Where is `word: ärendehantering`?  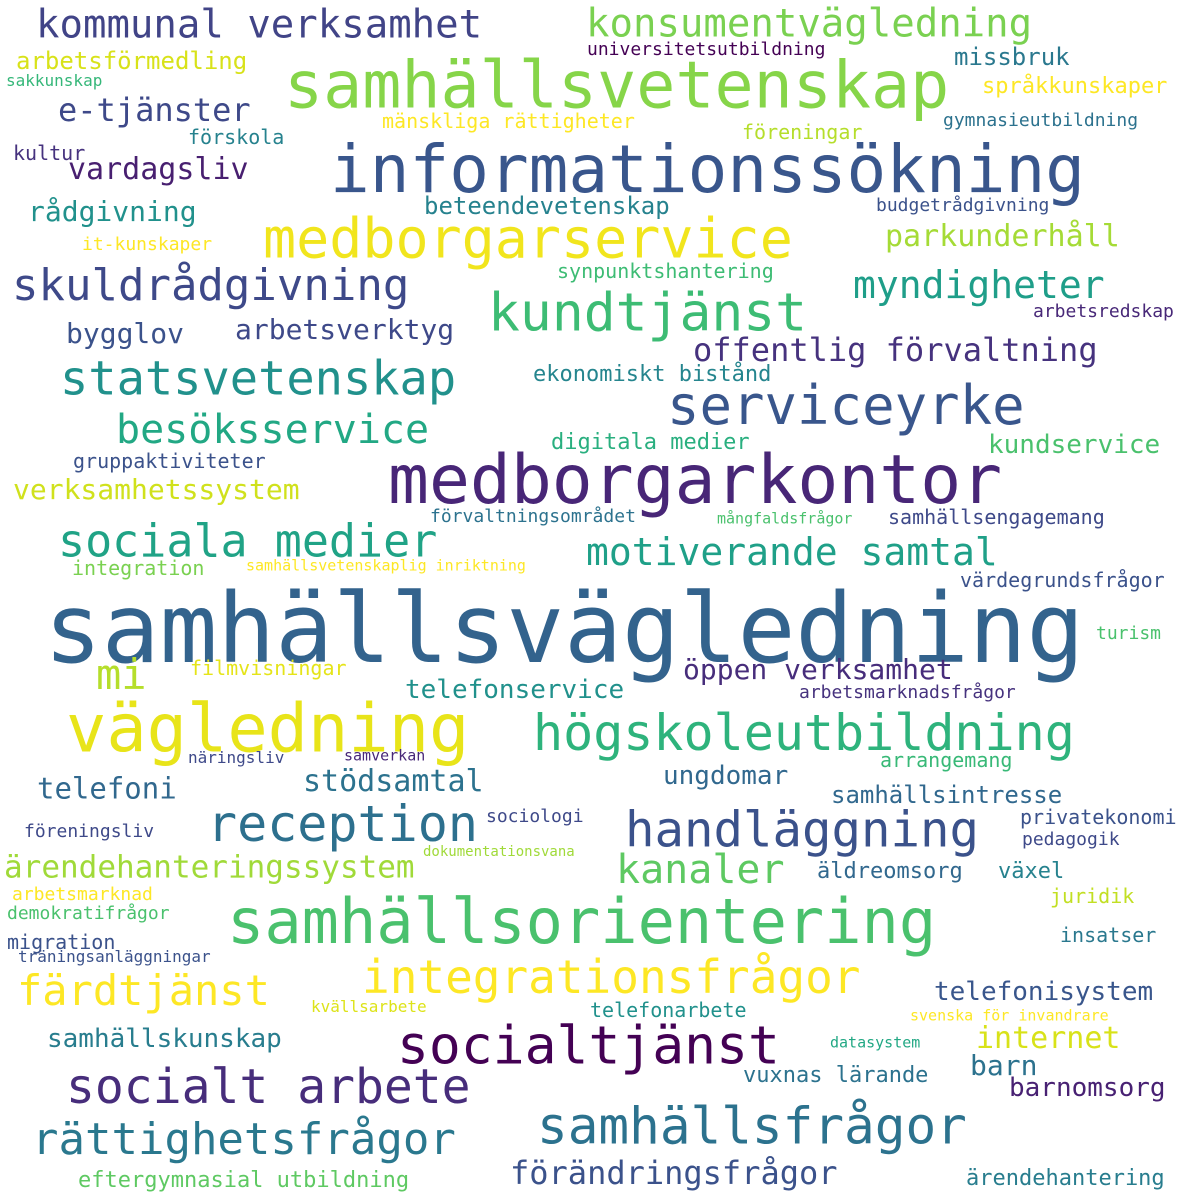 word: ärendehantering is located at coordinates (1065, 1178).